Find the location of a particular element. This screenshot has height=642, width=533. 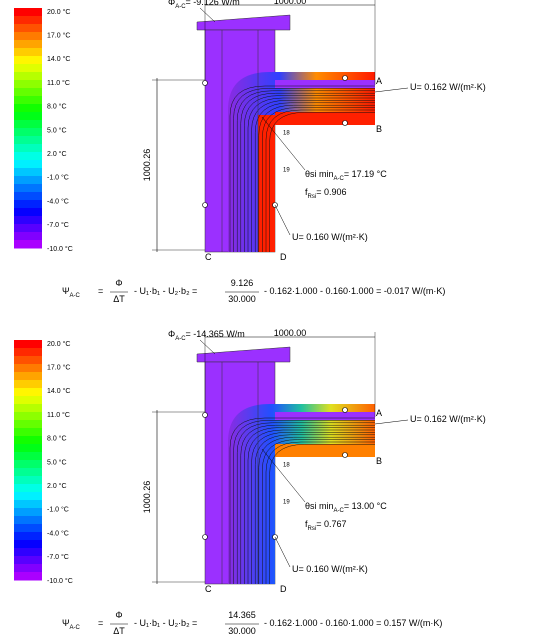

text-part: Ψ is located at coordinates (66, 623).